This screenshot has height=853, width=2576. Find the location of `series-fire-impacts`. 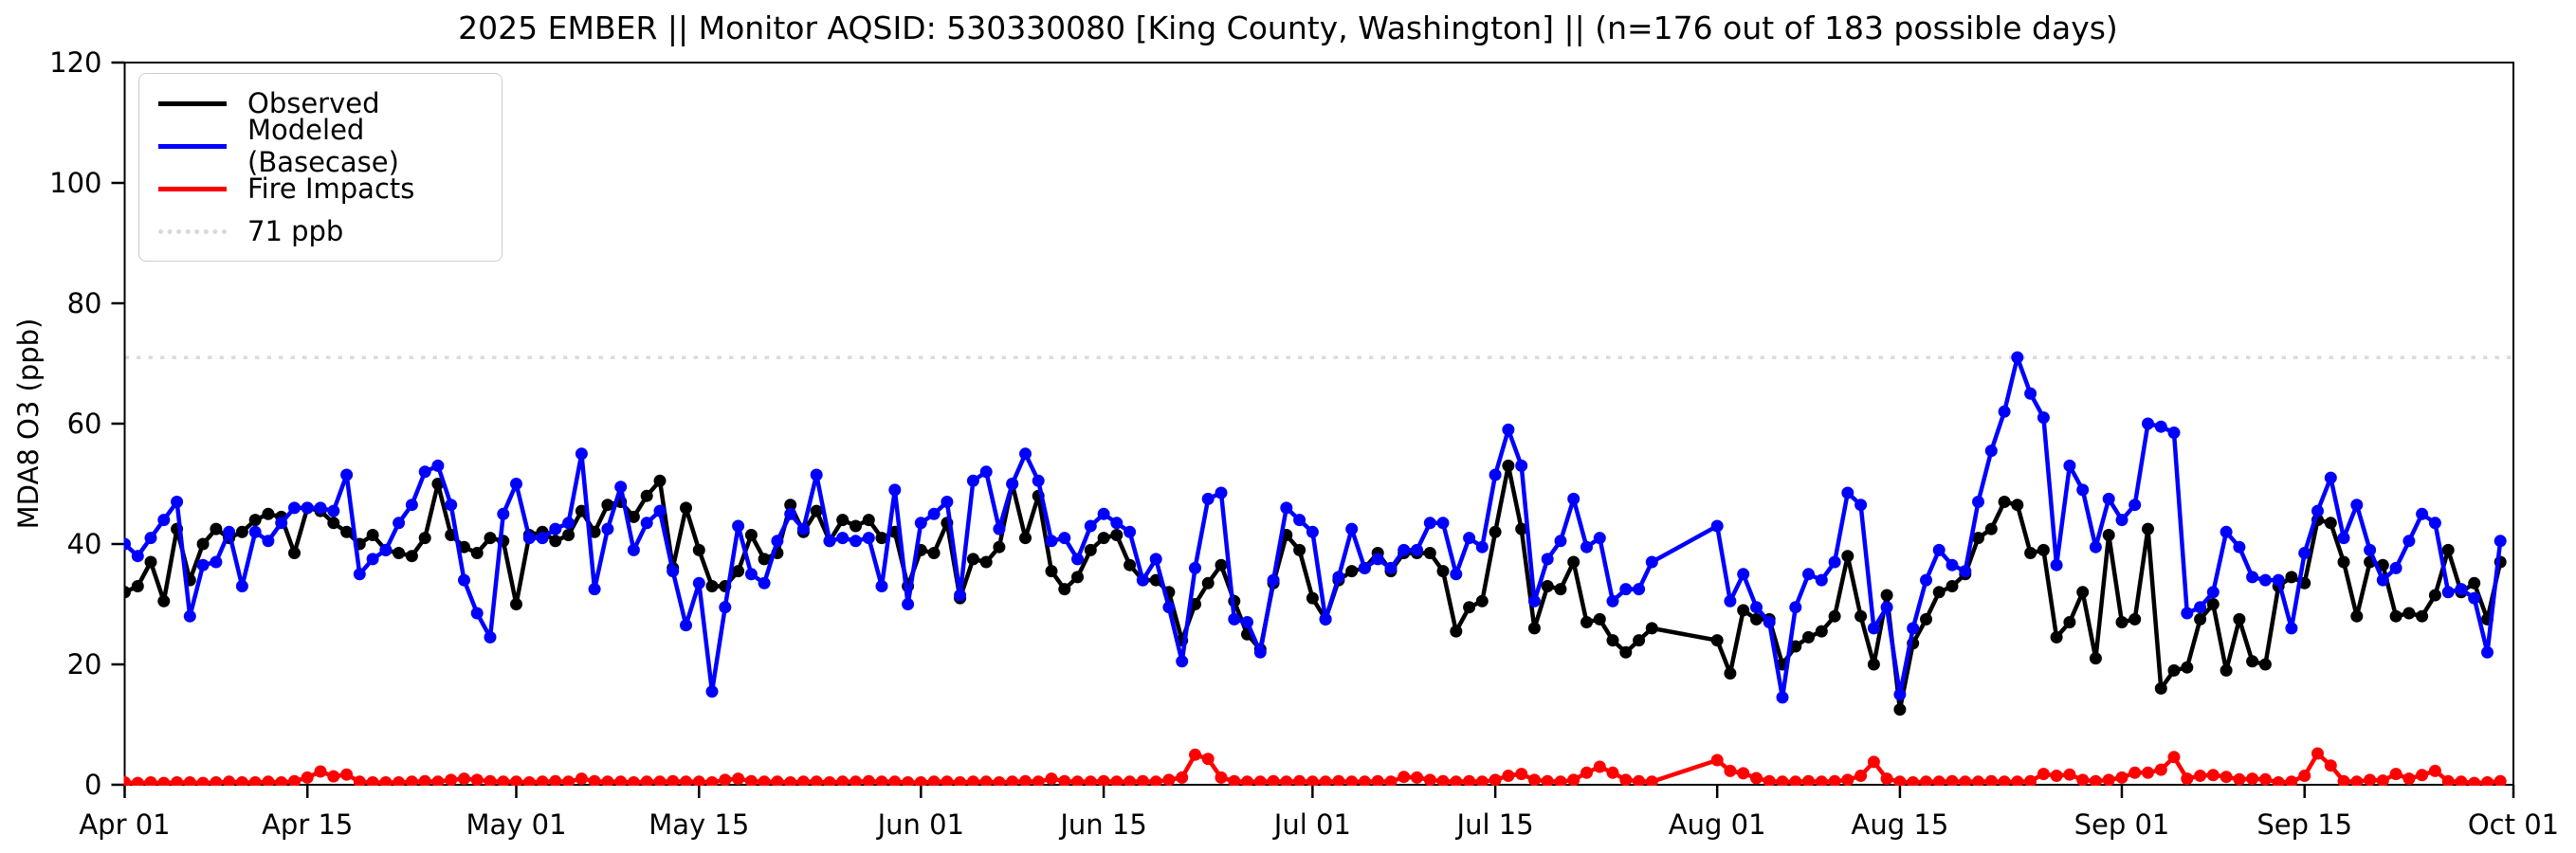

series-fire-impacts is located at coordinates (1315, 766).